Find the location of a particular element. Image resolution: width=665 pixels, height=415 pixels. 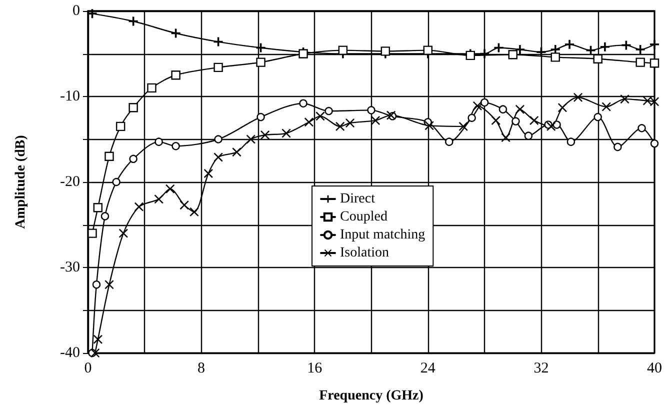

legend-label: Isolation is located at coordinates (364, 253).